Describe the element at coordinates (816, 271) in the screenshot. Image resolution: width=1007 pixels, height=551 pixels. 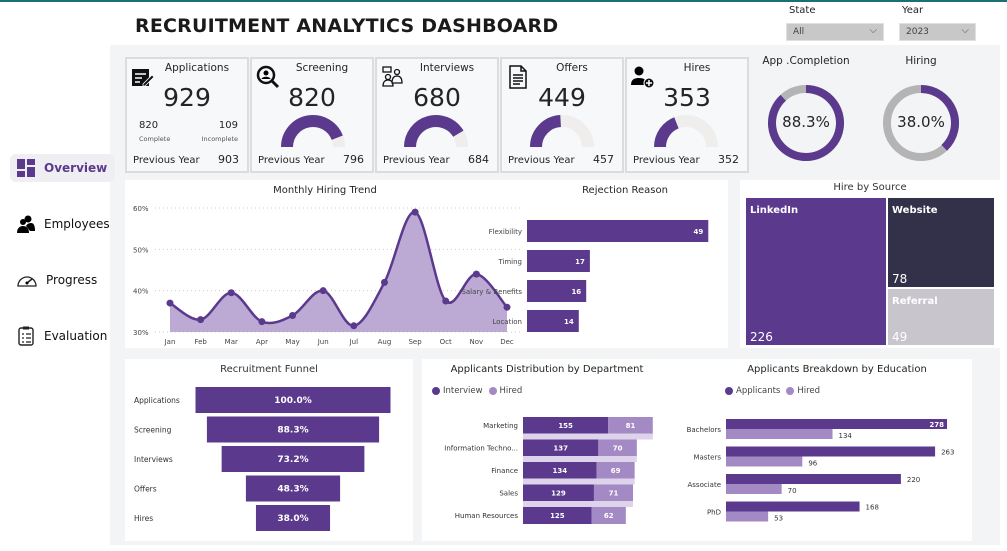
I see `treemap-tile-linkedin` at that location.